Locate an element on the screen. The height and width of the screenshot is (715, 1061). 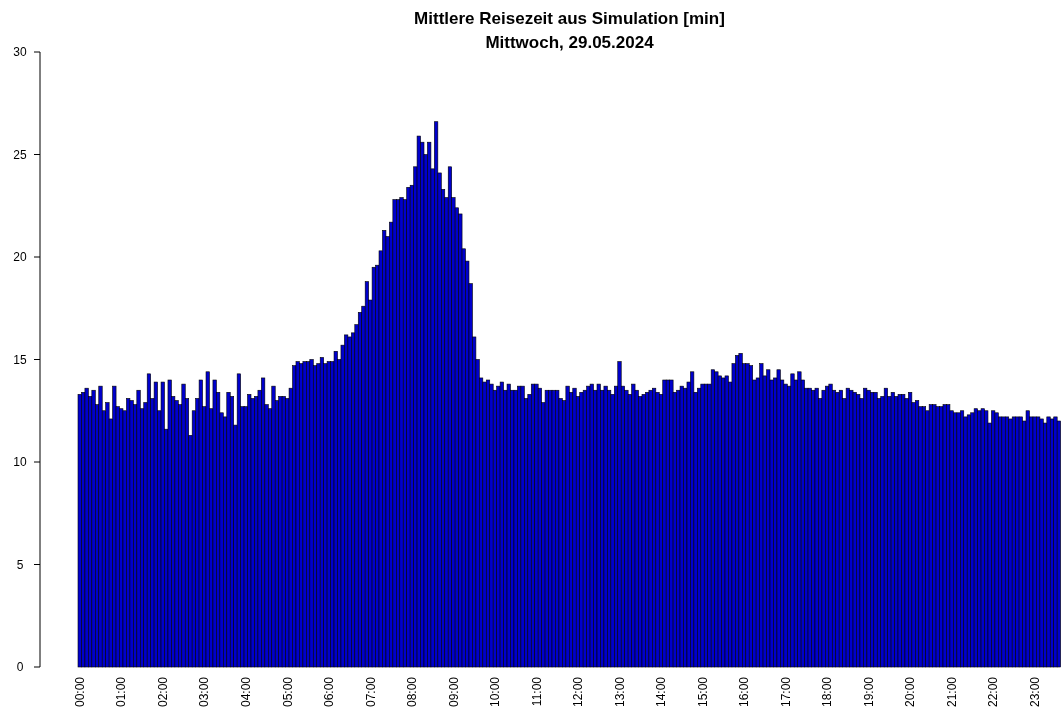
x-tick-label: 02:00 is located at coordinates (162, 692).